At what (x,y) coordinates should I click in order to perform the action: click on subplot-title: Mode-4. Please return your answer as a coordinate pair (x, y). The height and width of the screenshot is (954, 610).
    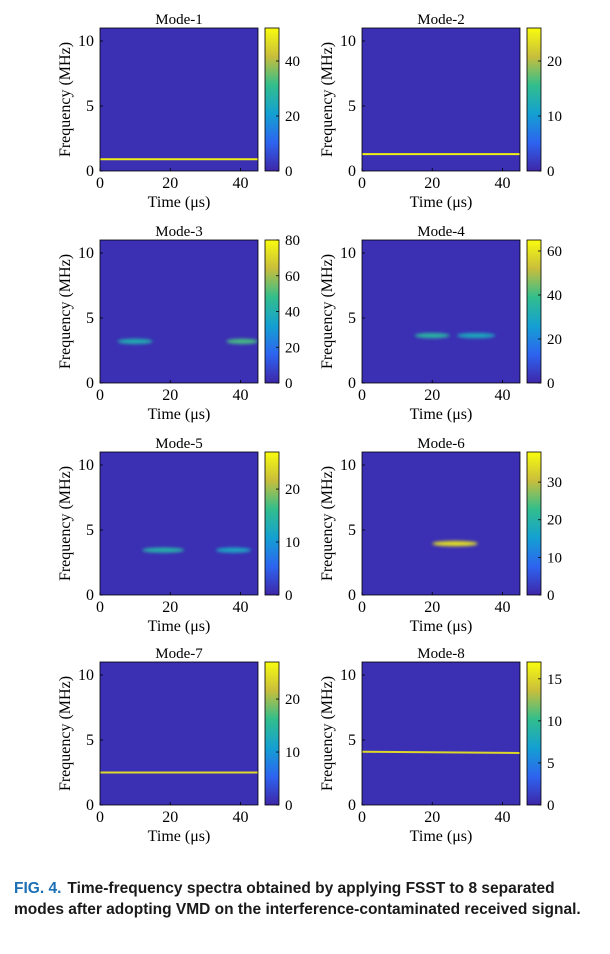
    Looking at the image, I should click on (441, 232).